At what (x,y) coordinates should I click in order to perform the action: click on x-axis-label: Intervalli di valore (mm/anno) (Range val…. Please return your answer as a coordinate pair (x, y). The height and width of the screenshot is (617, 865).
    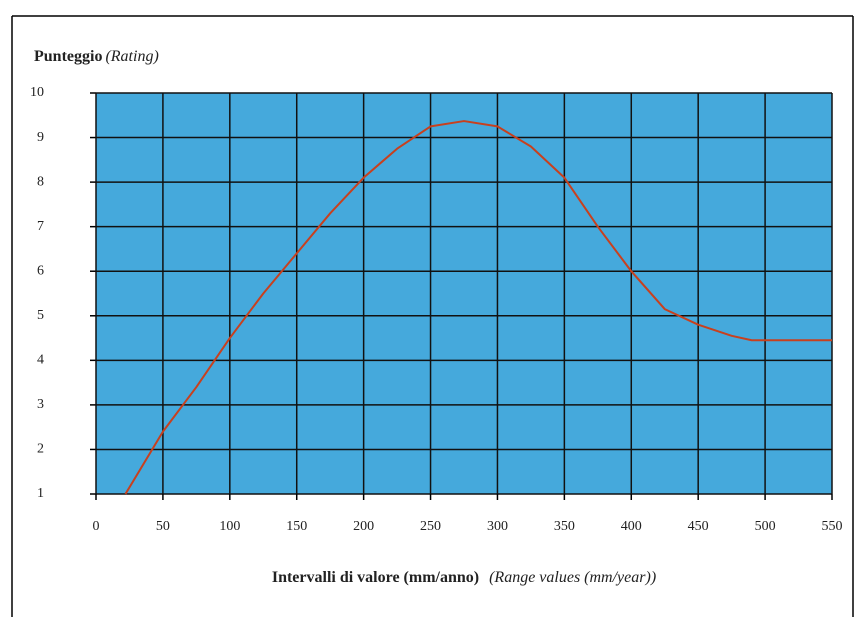
    Looking at the image, I should click on (464, 577).